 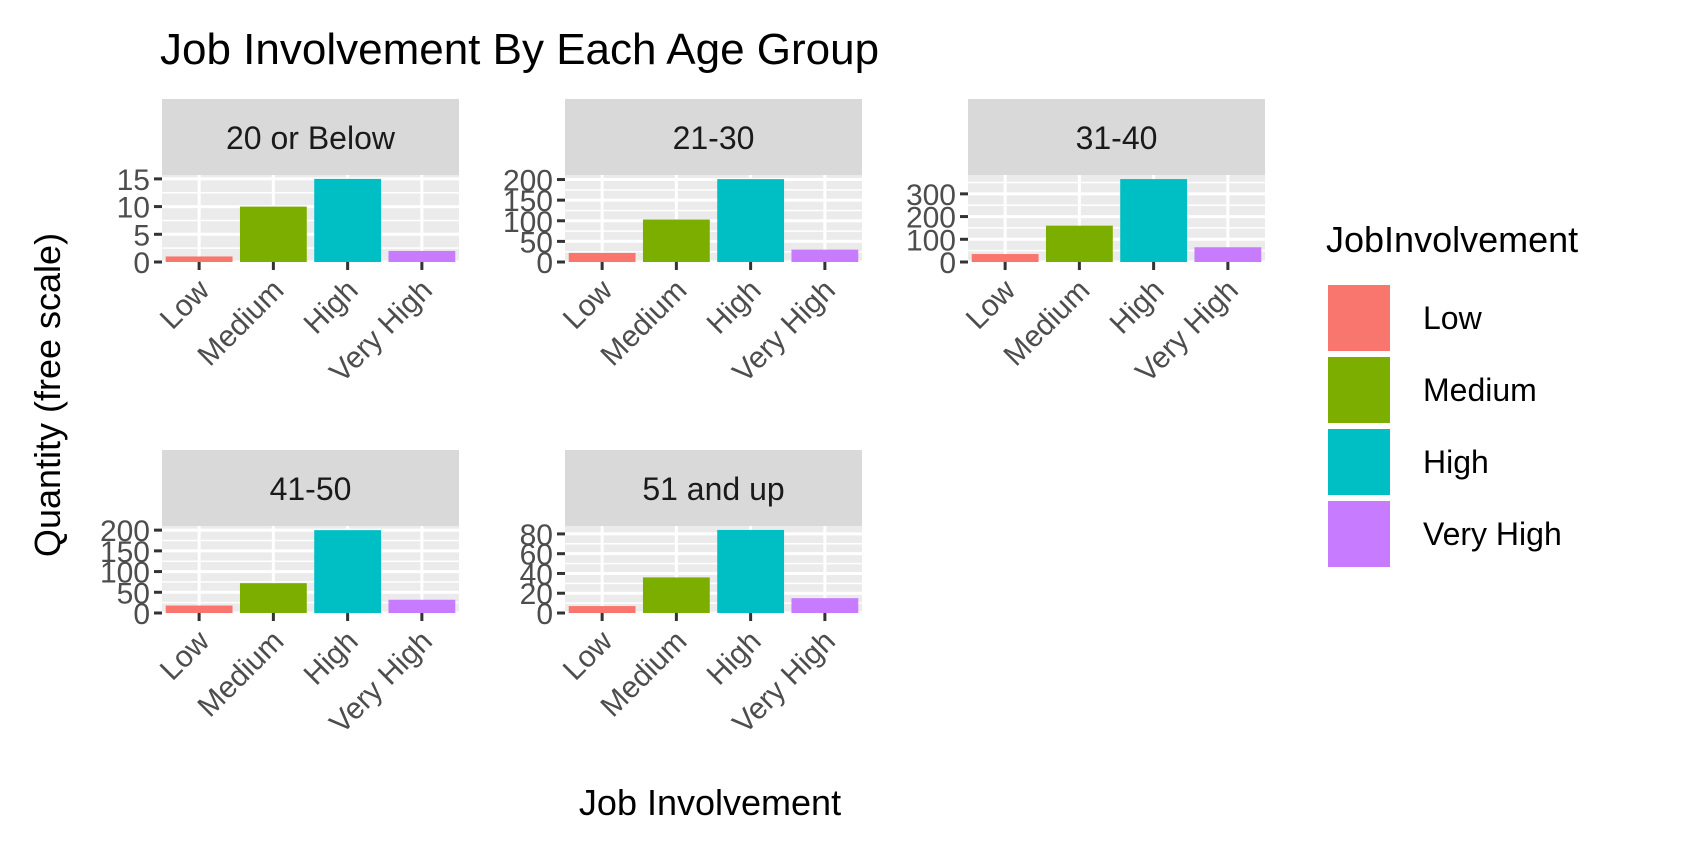 What do you see at coordinates (133, 180) in the screenshot?
I see `y-tick-label: 15` at bounding box center [133, 180].